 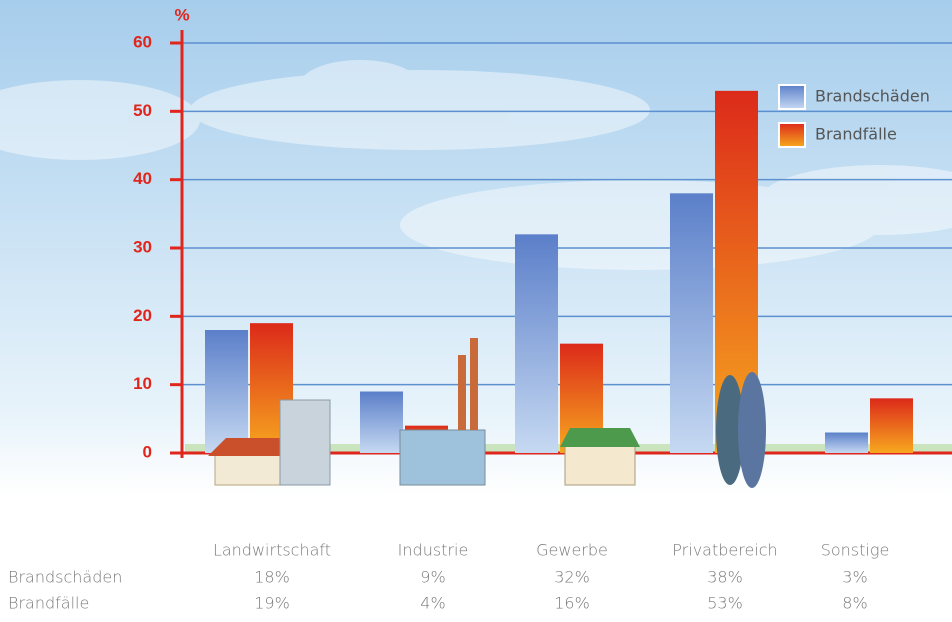 What do you see at coordinates (142, 383) in the screenshot?
I see `y-tick-label: 10` at bounding box center [142, 383].